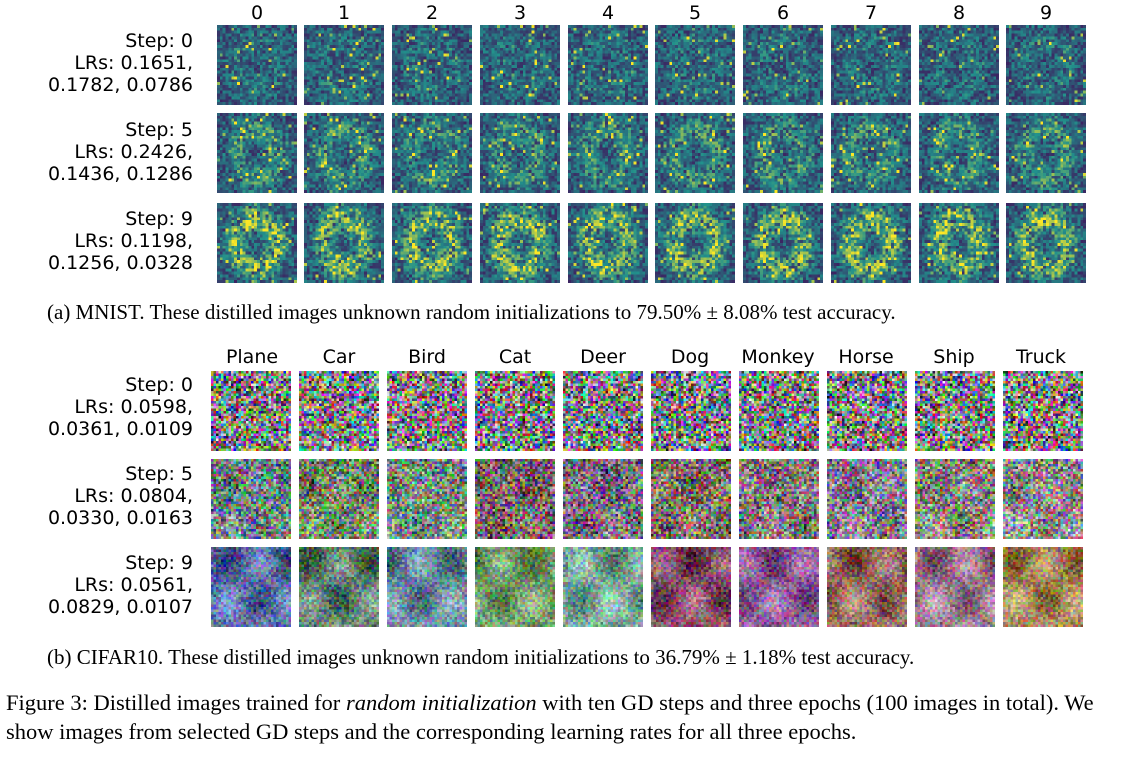 Image resolution: width=1123 pixels, height=782 pixels. I want to click on mnist-column-label: 5, so click(695, 13).